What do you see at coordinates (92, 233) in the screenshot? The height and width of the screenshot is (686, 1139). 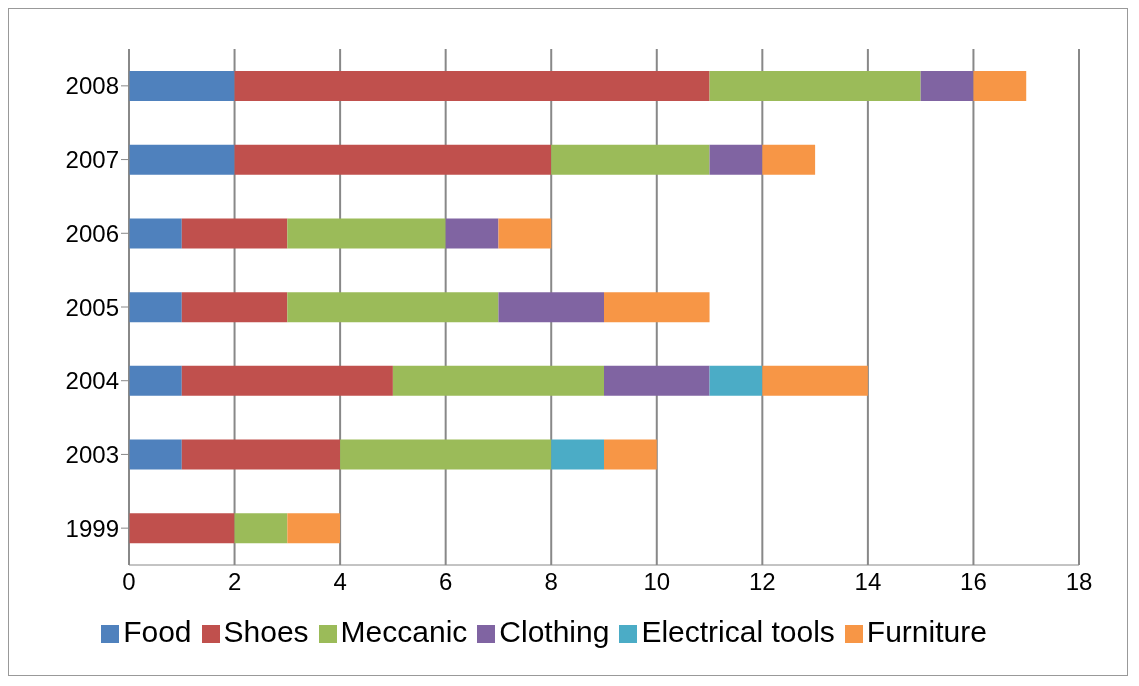 I see `y-tick-label: 2006` at bounding box center [92, 233].